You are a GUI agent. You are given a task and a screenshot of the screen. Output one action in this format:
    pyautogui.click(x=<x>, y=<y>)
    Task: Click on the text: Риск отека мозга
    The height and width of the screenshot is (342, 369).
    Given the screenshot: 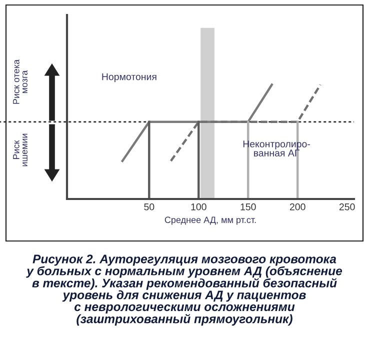 What is the action you would take?
    pyautogui.click(x=20, y=81)
    